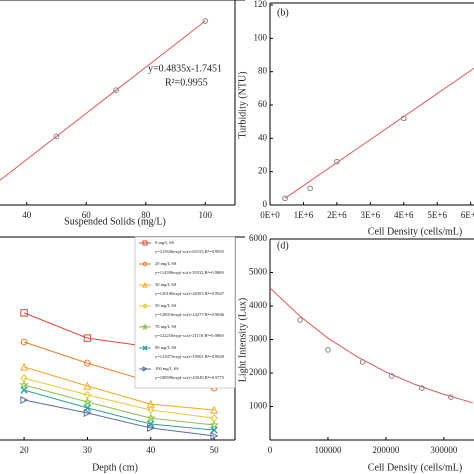 This screenshot has width=474, height=474. What do you see at coordinates (270, 215) in the screenshot?
I see `x-tick-label: 0E+0` at bounding box center [270, 215].